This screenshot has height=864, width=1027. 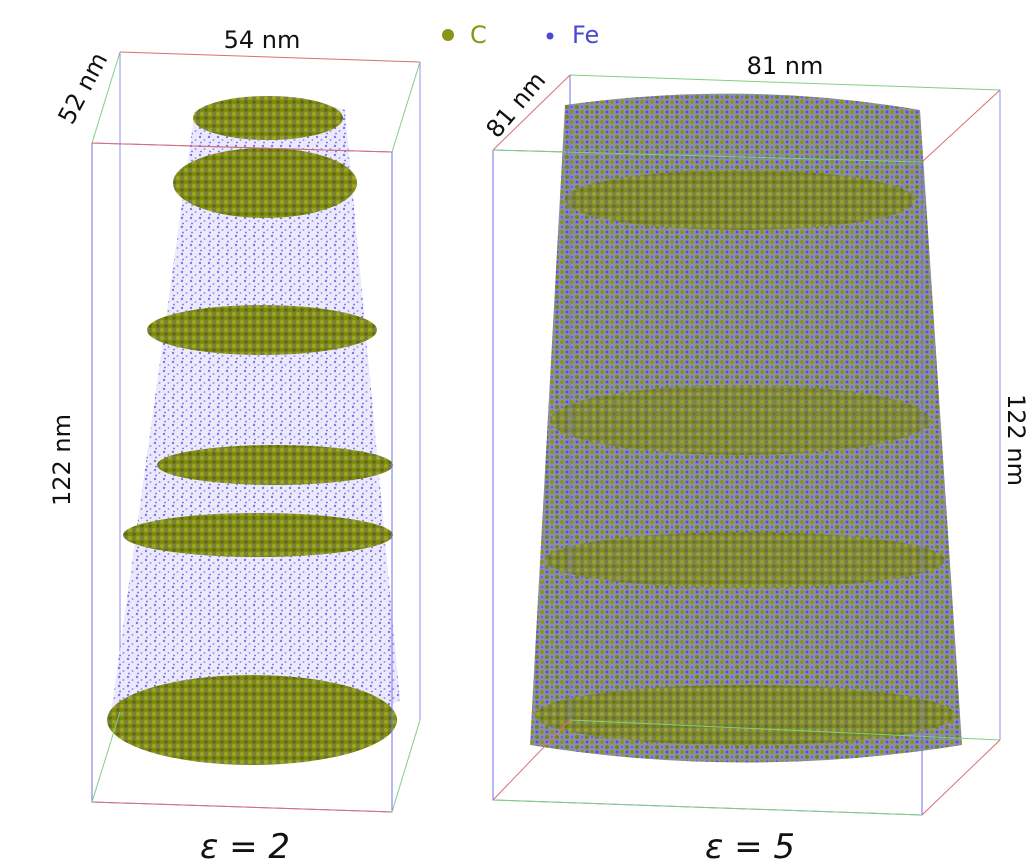 I want to click on strain-label: ε = 2, so click(x=245, y=845).